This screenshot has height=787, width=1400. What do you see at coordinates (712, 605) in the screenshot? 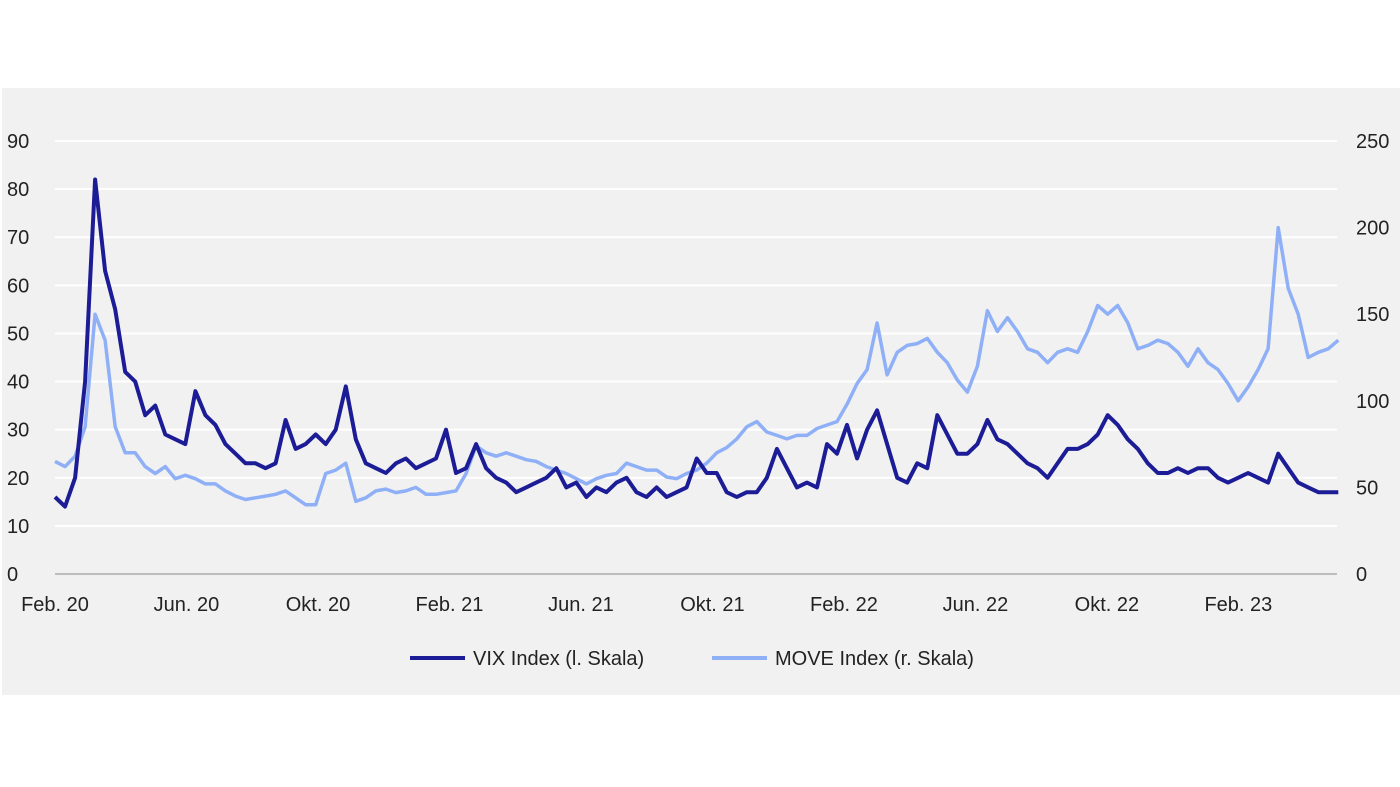
I see `x-axis-tick-label: Okt. 21` at bounding box center [712, 605].